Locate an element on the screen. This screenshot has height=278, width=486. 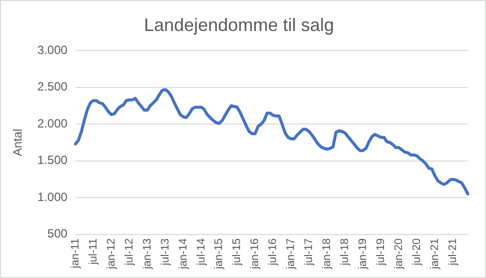
x-tick-label: jul-16 is located at coordinates (273, 252).